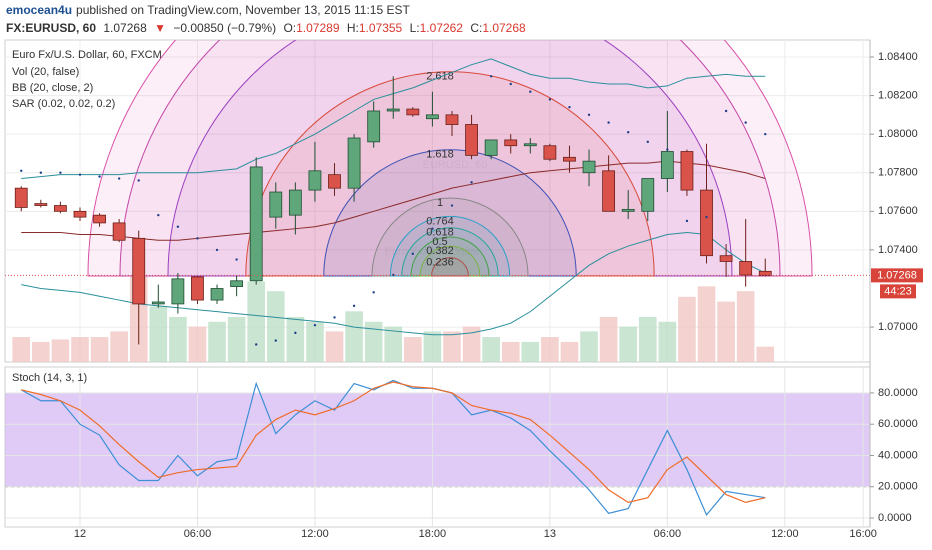  I want to click on symbol: FX:EURUSD, 60, so click(51, 28).